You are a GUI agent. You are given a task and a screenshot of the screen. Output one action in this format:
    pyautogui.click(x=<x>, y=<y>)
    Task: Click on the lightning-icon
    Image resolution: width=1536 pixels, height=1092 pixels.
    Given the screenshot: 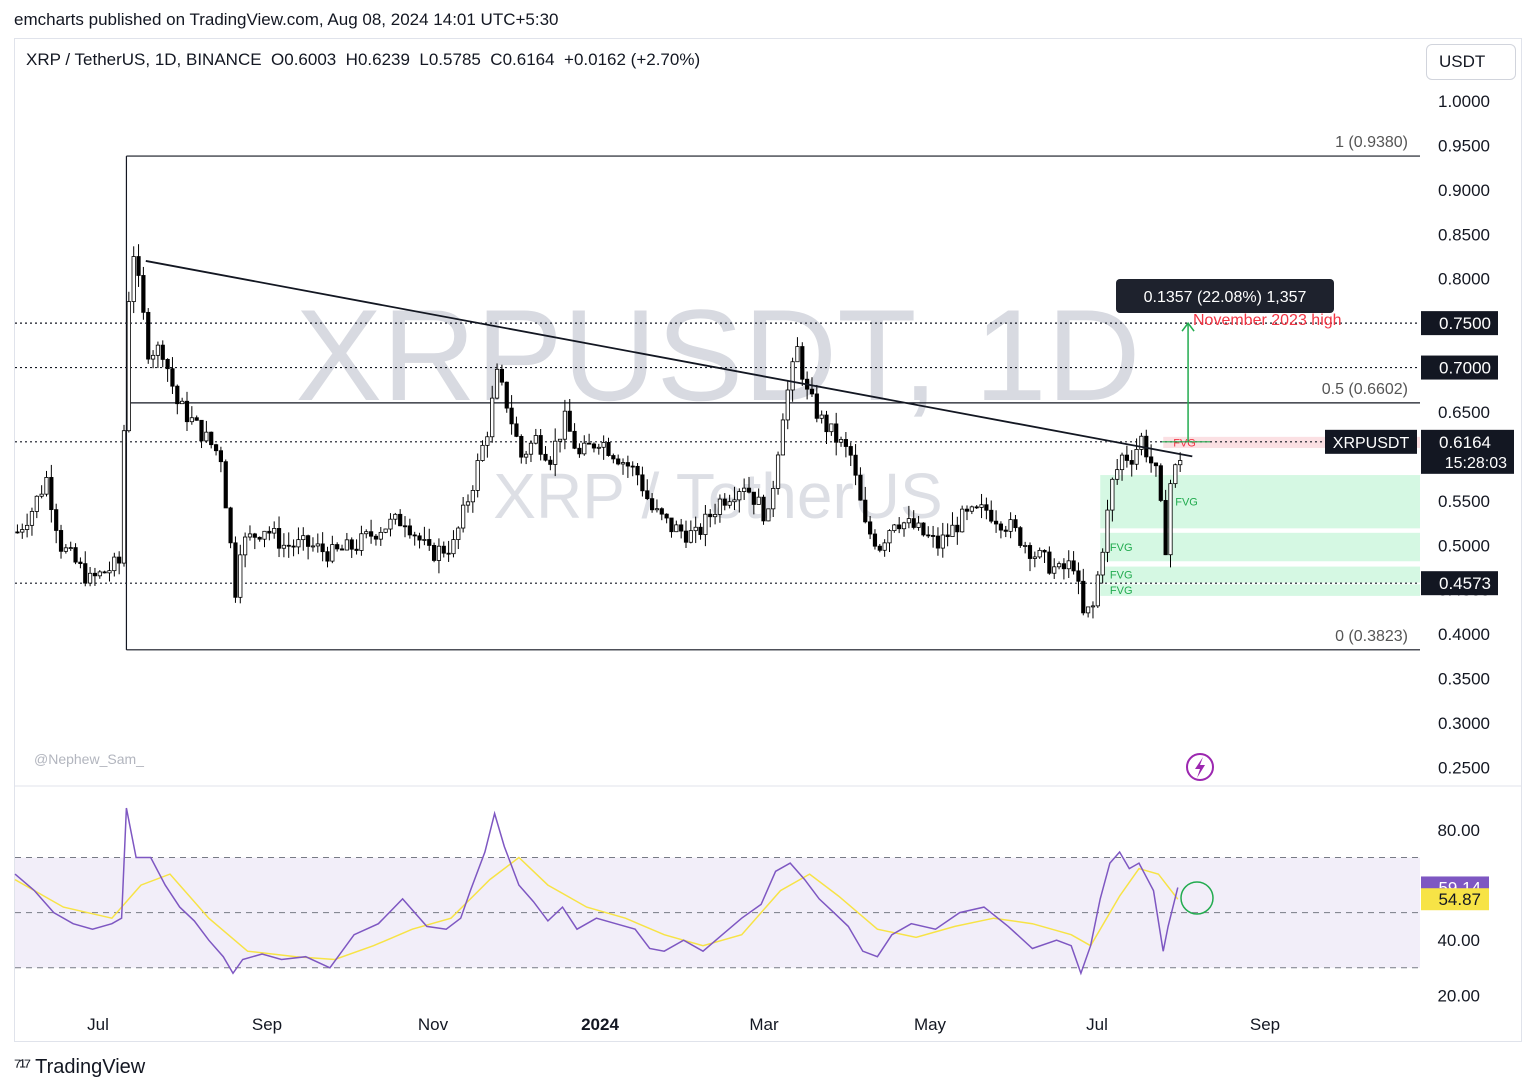 What is the action you would take?
    pyautogui.click(x=1200, y=767)
    